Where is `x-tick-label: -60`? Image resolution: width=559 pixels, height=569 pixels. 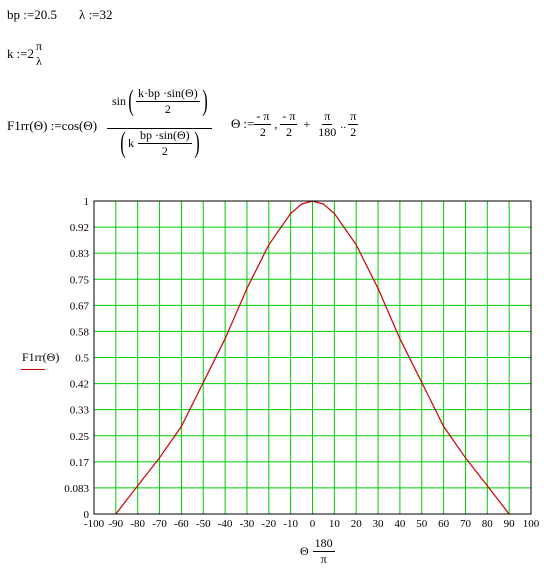
x-tick-label: -60 is located at coordinates (181, 524).